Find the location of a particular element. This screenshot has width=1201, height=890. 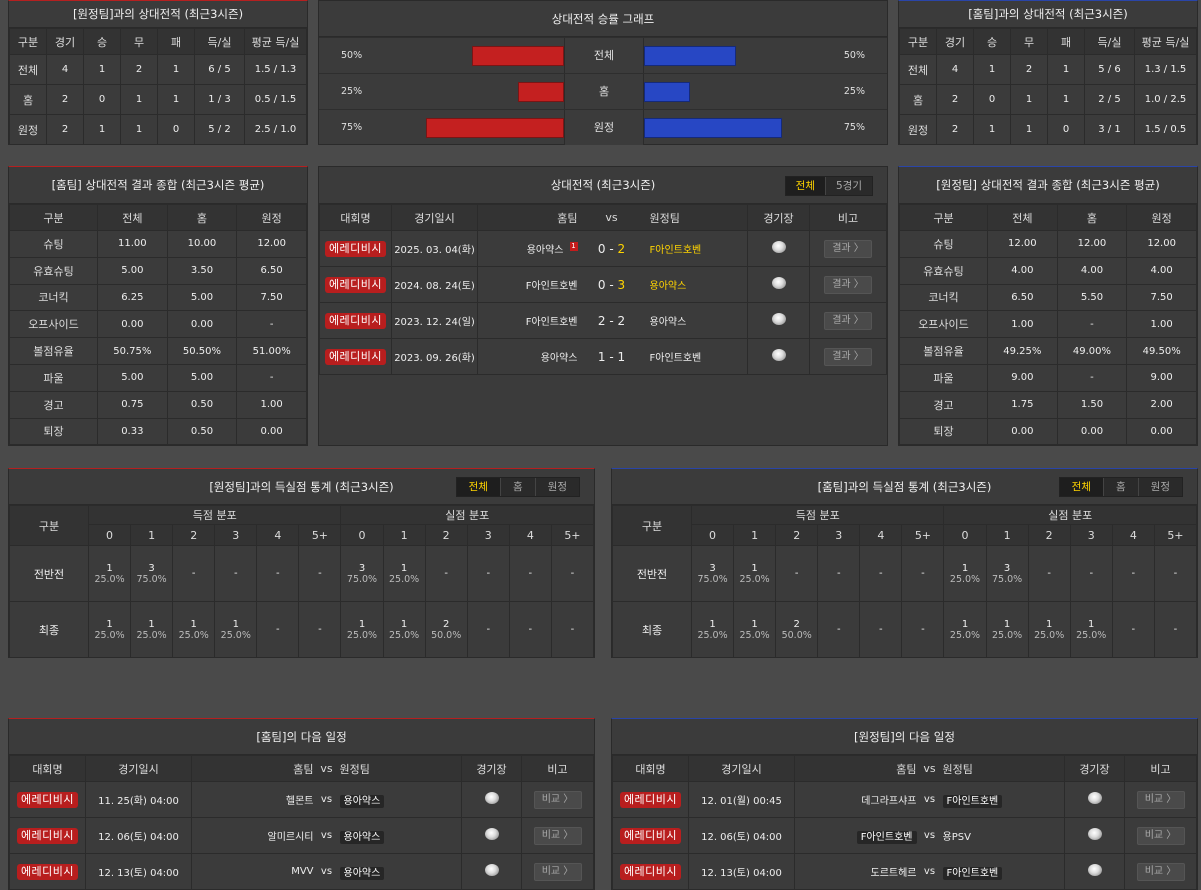

col-header: 구분 is located at coordinates (943, 217).